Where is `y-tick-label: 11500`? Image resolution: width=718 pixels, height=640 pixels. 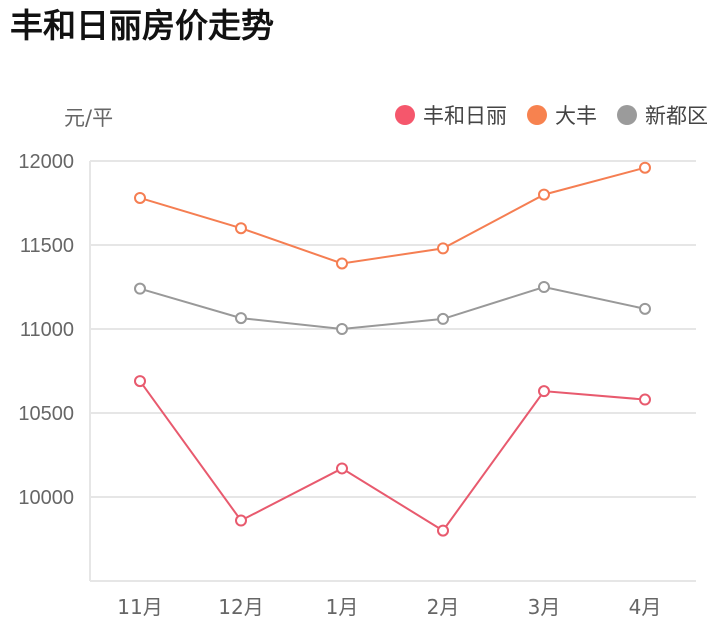
y-tick-label: 11500 is located at coordinates (47, 246).